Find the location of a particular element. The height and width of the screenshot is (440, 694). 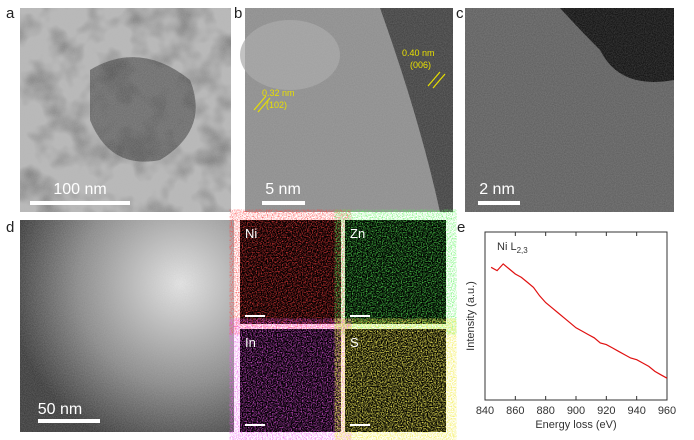

x-tick-label: 900 is located at coordinates (576, 411).